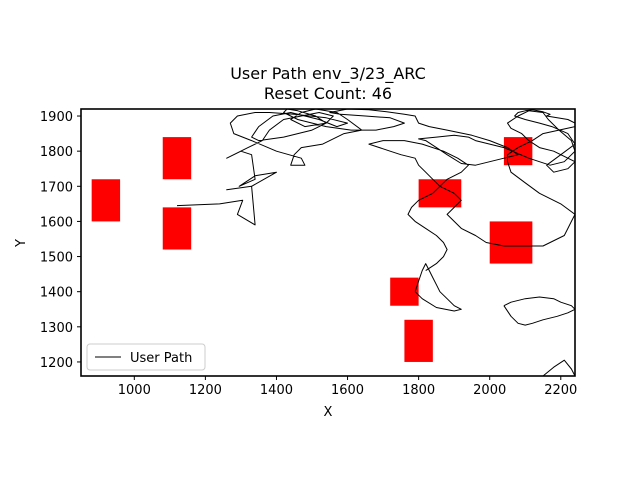  I want to click on y-tick-label: 1600, so click(56, 222).